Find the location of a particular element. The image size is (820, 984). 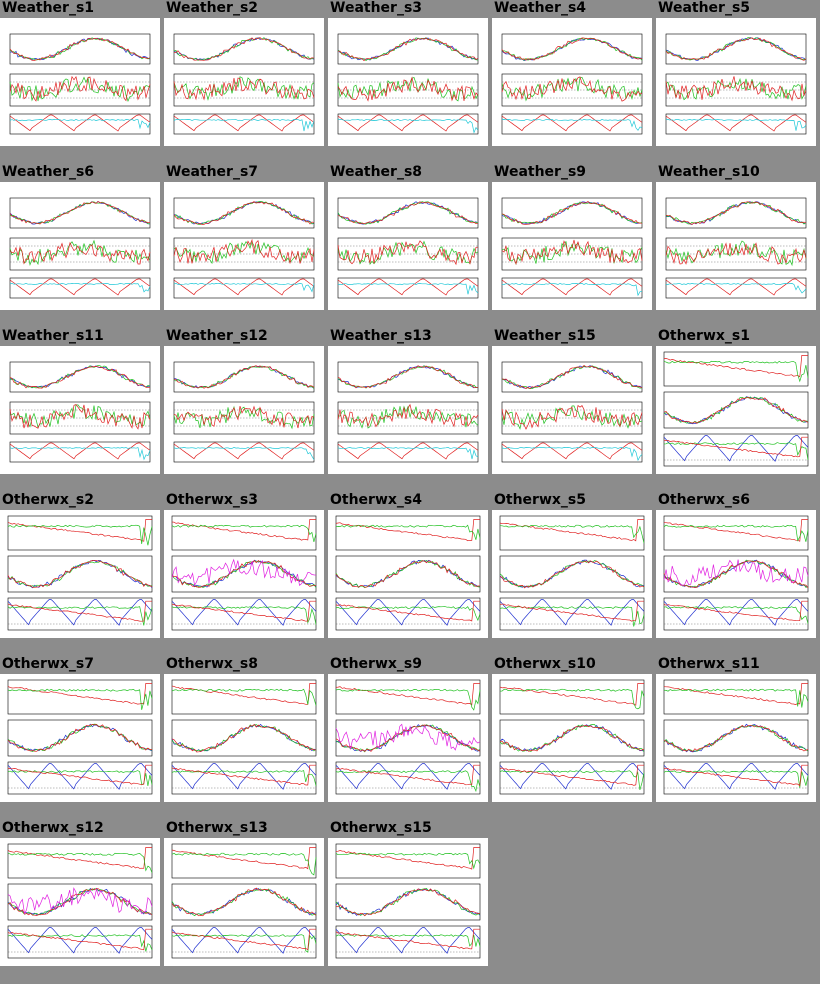

station-title: Otherwx_s13 is located at coordinates (217, 828).